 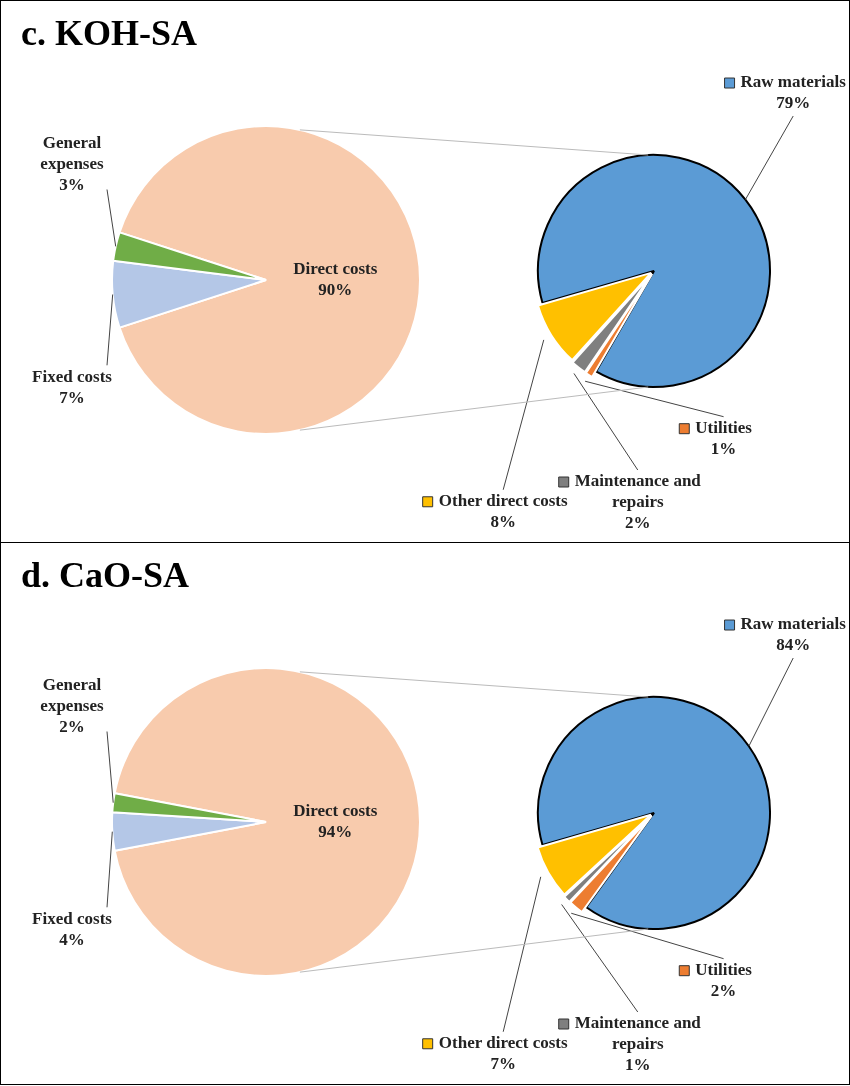 What do you see at coordinates (503, 522) in the screenshot?
I see `data-label: 8%` at bounding box center [503, 522].